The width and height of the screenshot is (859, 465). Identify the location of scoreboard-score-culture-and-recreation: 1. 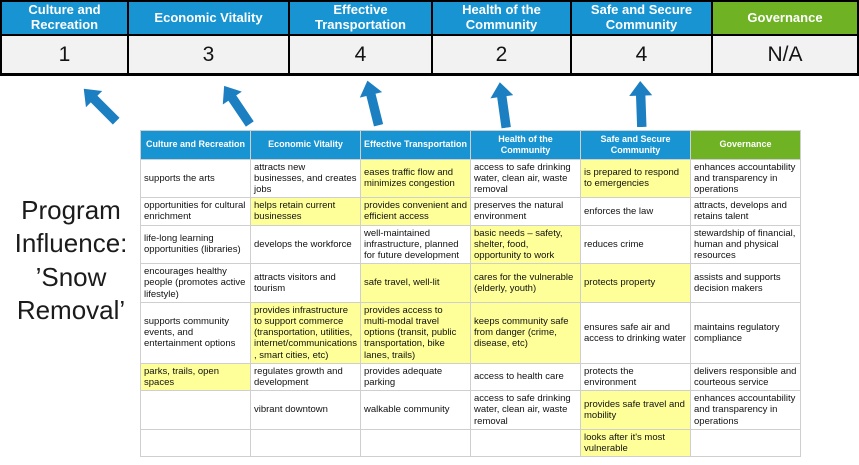
(64, 54).